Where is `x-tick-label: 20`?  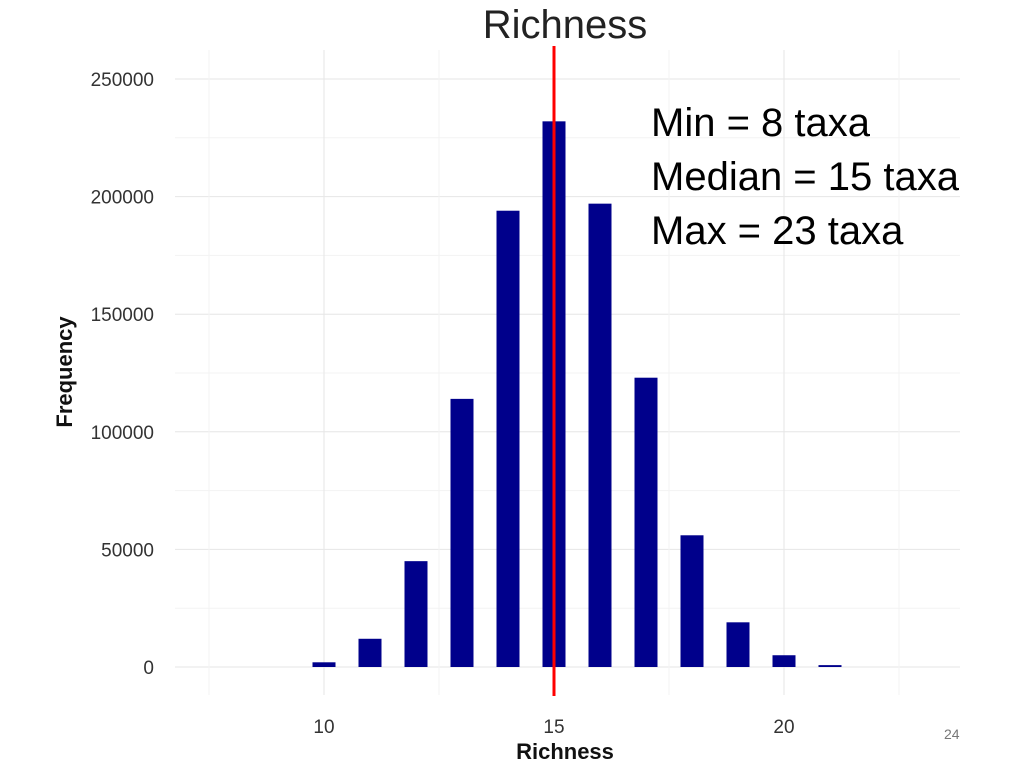
x-tick-label: 20 is located at coordinates (783, 727).